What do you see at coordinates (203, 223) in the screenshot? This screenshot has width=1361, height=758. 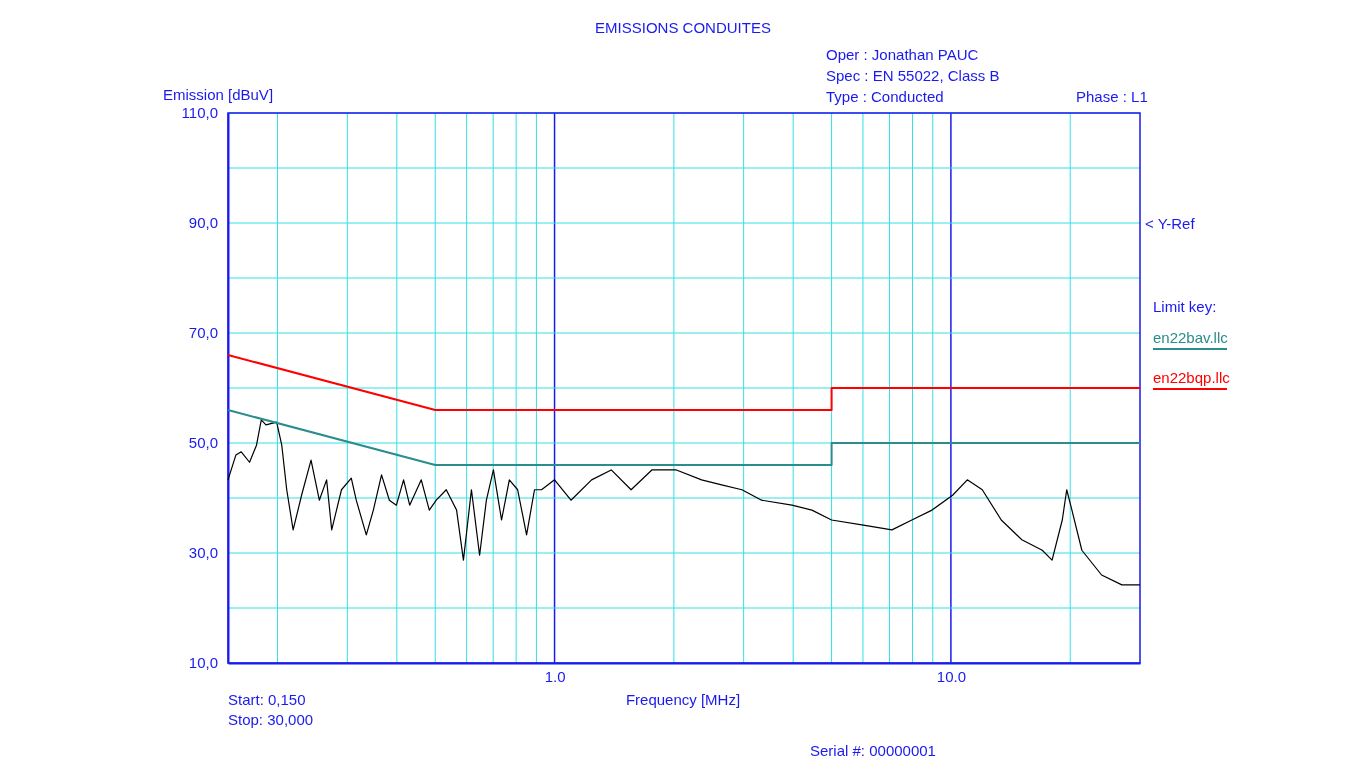 I see `y-tick-label: 90,0` at bounding box center [203, 223].